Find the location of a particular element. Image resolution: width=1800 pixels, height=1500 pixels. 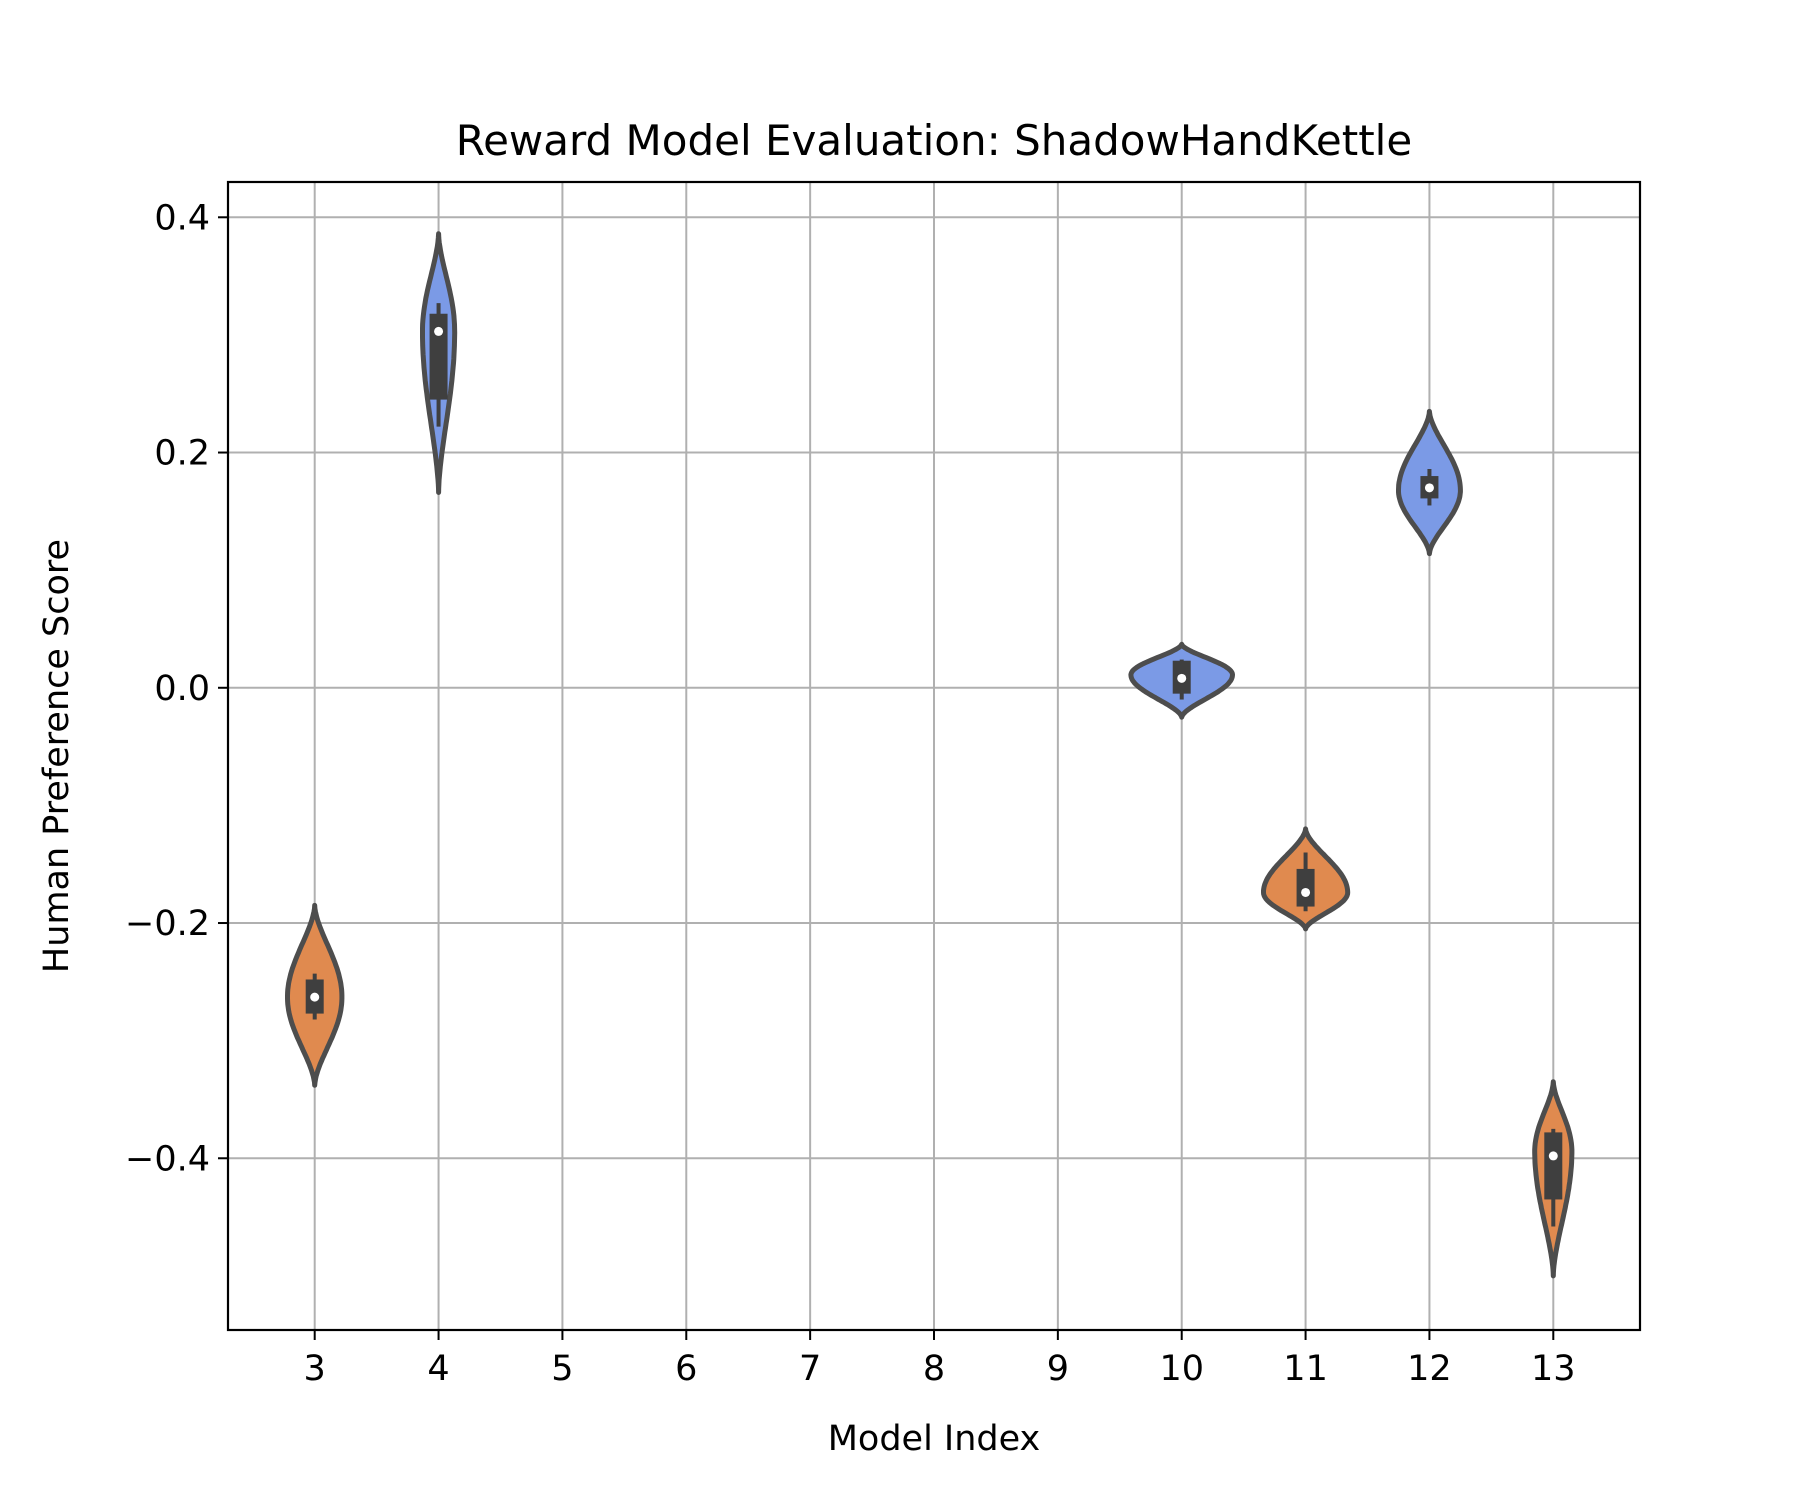

y-tick-label: 0.4 is located at coordinates (182, 218).